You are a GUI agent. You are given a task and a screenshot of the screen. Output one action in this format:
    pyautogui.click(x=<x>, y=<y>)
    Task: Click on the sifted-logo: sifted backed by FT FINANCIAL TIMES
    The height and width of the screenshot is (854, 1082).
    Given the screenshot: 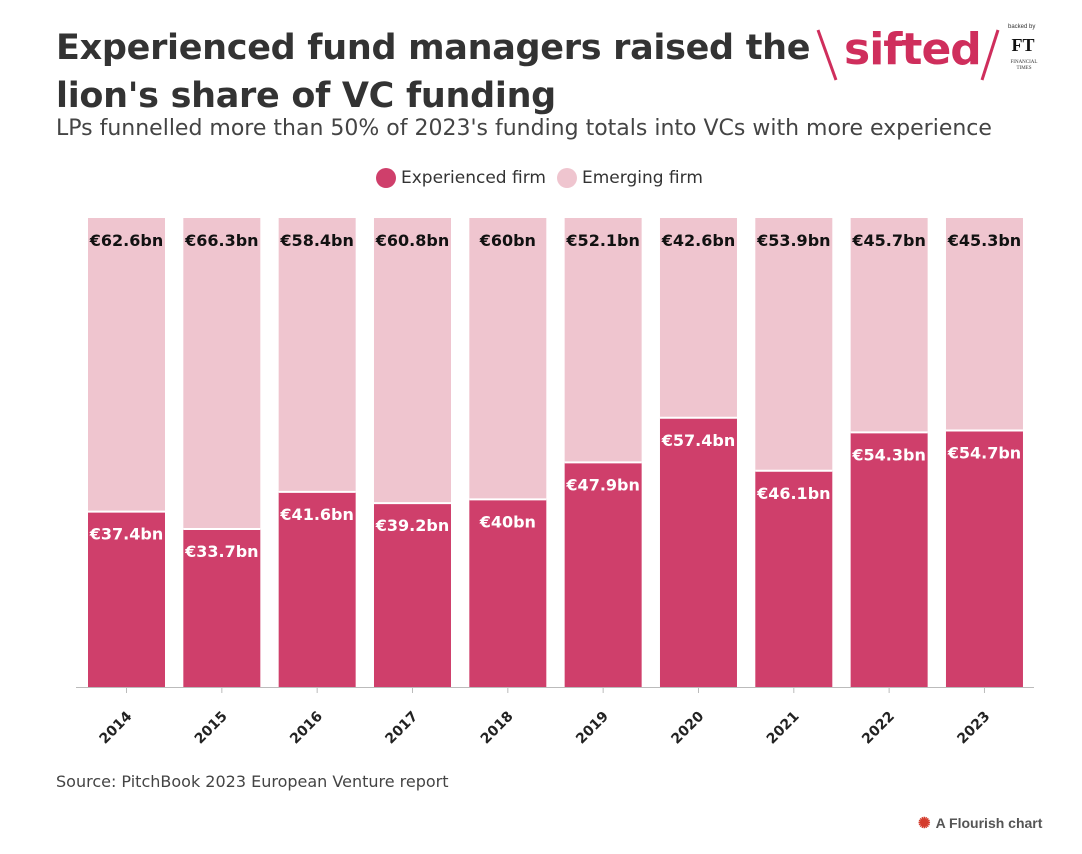 What is the action you would take?
    pyautogui.click(x=944, y=55)
    